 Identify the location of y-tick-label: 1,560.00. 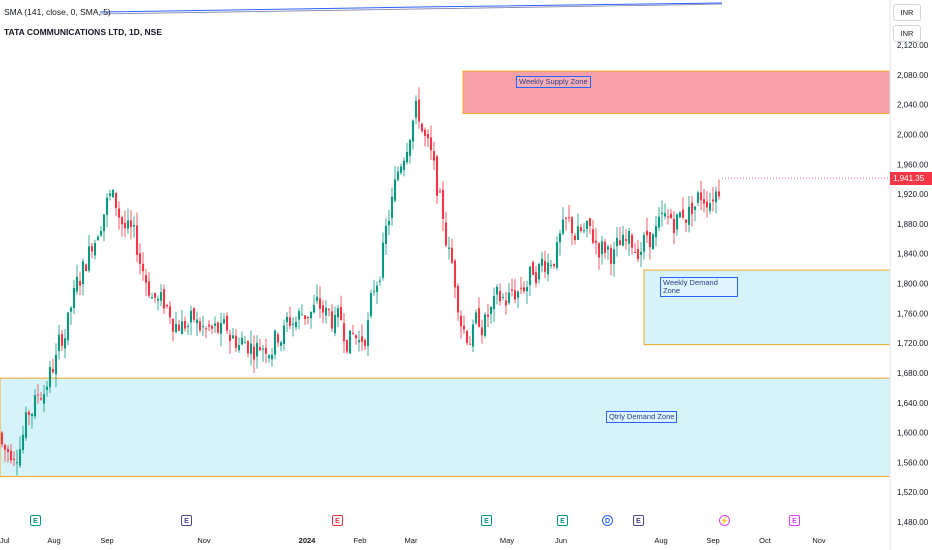
(913, 462).